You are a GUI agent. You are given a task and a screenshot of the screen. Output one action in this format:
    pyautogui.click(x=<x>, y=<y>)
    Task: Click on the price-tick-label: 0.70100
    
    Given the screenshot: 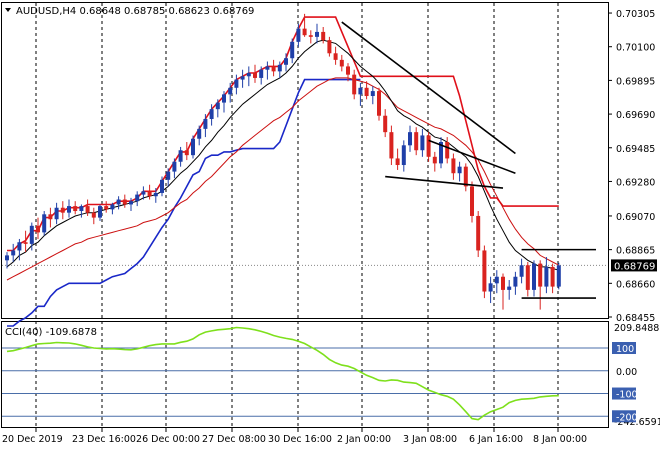 What is the action you would take?
    pyautogui.click(x=635, y=48)
    